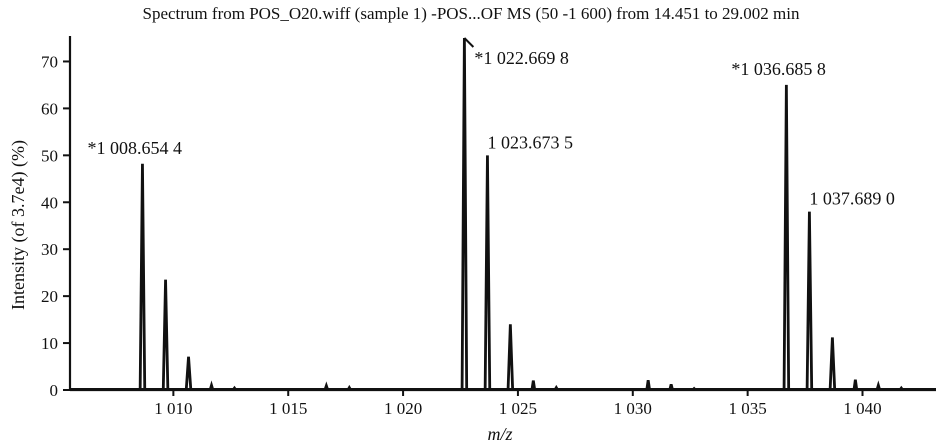 The width and height of the screenshot is (942, 445). I want to click on y-tick-label: 20, so click(49, 296).